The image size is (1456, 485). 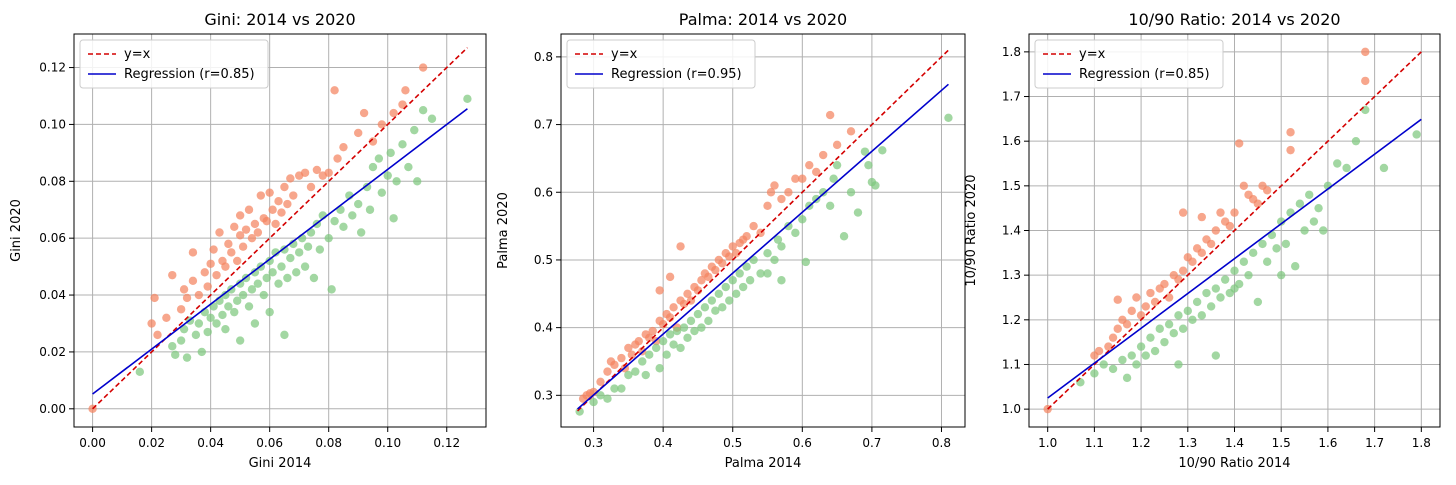 I want to click on y-tick-label: 0.3, so click(x=543, y=395).